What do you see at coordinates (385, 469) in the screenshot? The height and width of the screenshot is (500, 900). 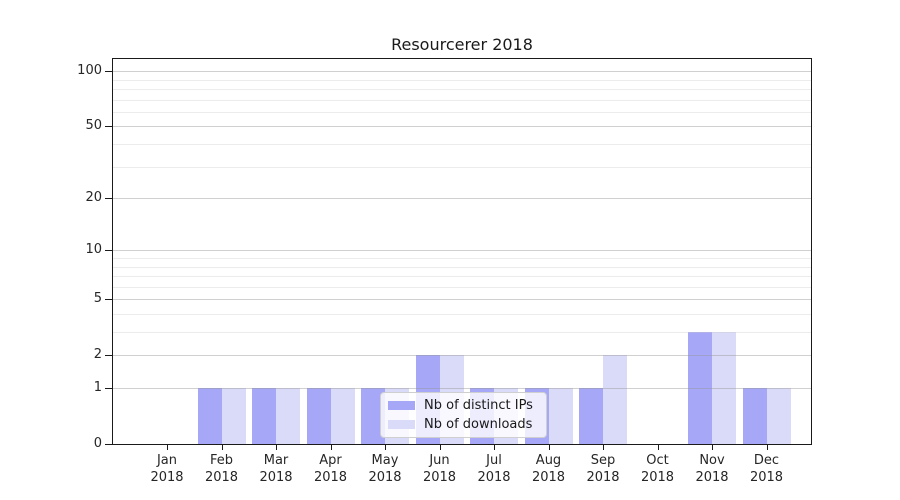 I see `x-tick-label: May 2018` at bounding box center [385, 469].